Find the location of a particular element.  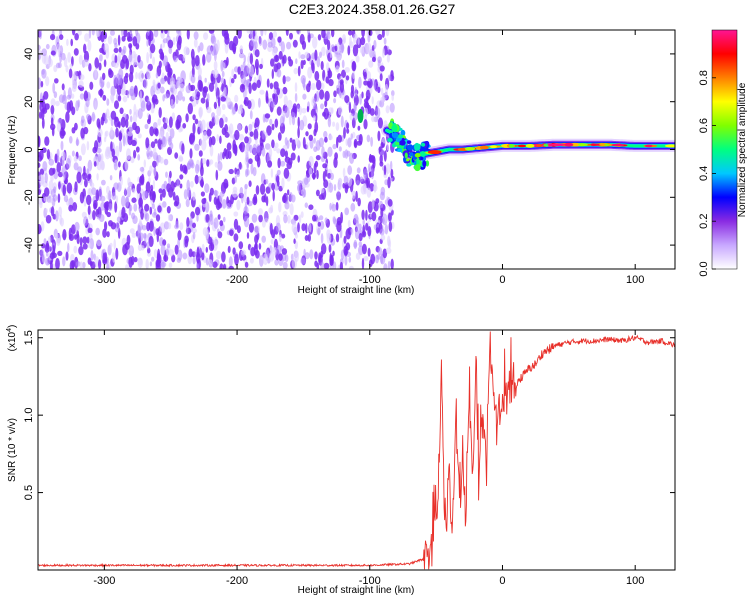

x-tick-label: -300 is located at coordinates (104, 581).